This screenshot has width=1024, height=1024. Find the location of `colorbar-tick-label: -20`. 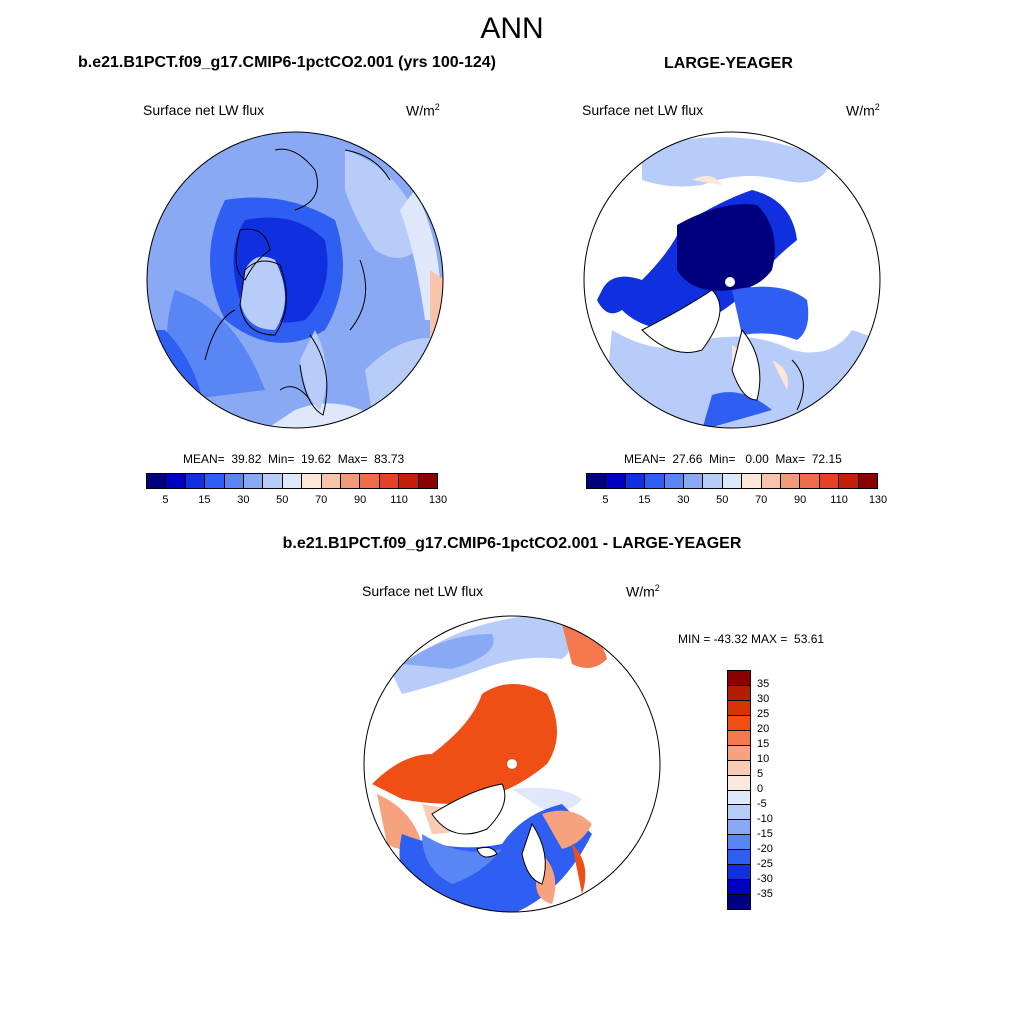

colorbar-tick-label: -20 is located at coordinates (765, 849).